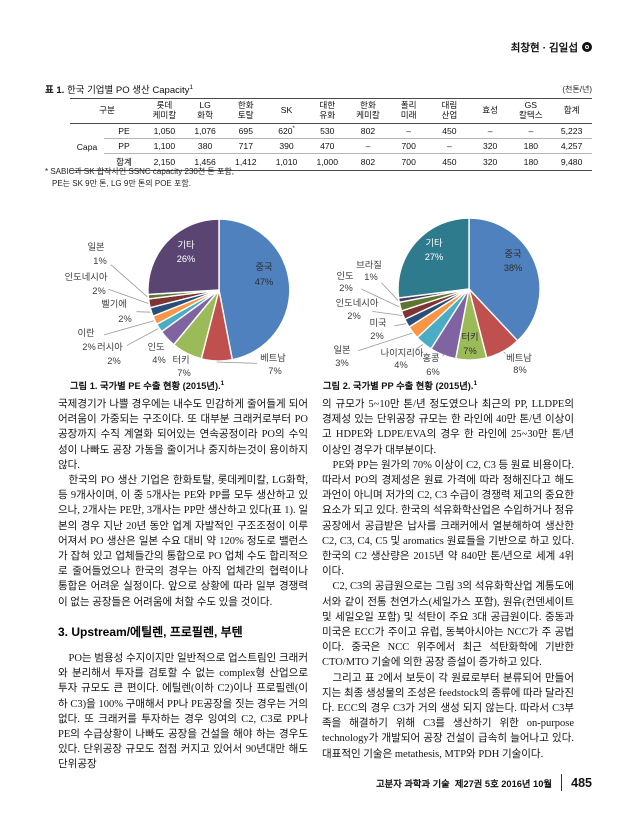 The height and width of the screenshot is (830, 622). Describe the element at coordinates (409, 145) in the screenshot. I see `table-cell: 700` at that location.